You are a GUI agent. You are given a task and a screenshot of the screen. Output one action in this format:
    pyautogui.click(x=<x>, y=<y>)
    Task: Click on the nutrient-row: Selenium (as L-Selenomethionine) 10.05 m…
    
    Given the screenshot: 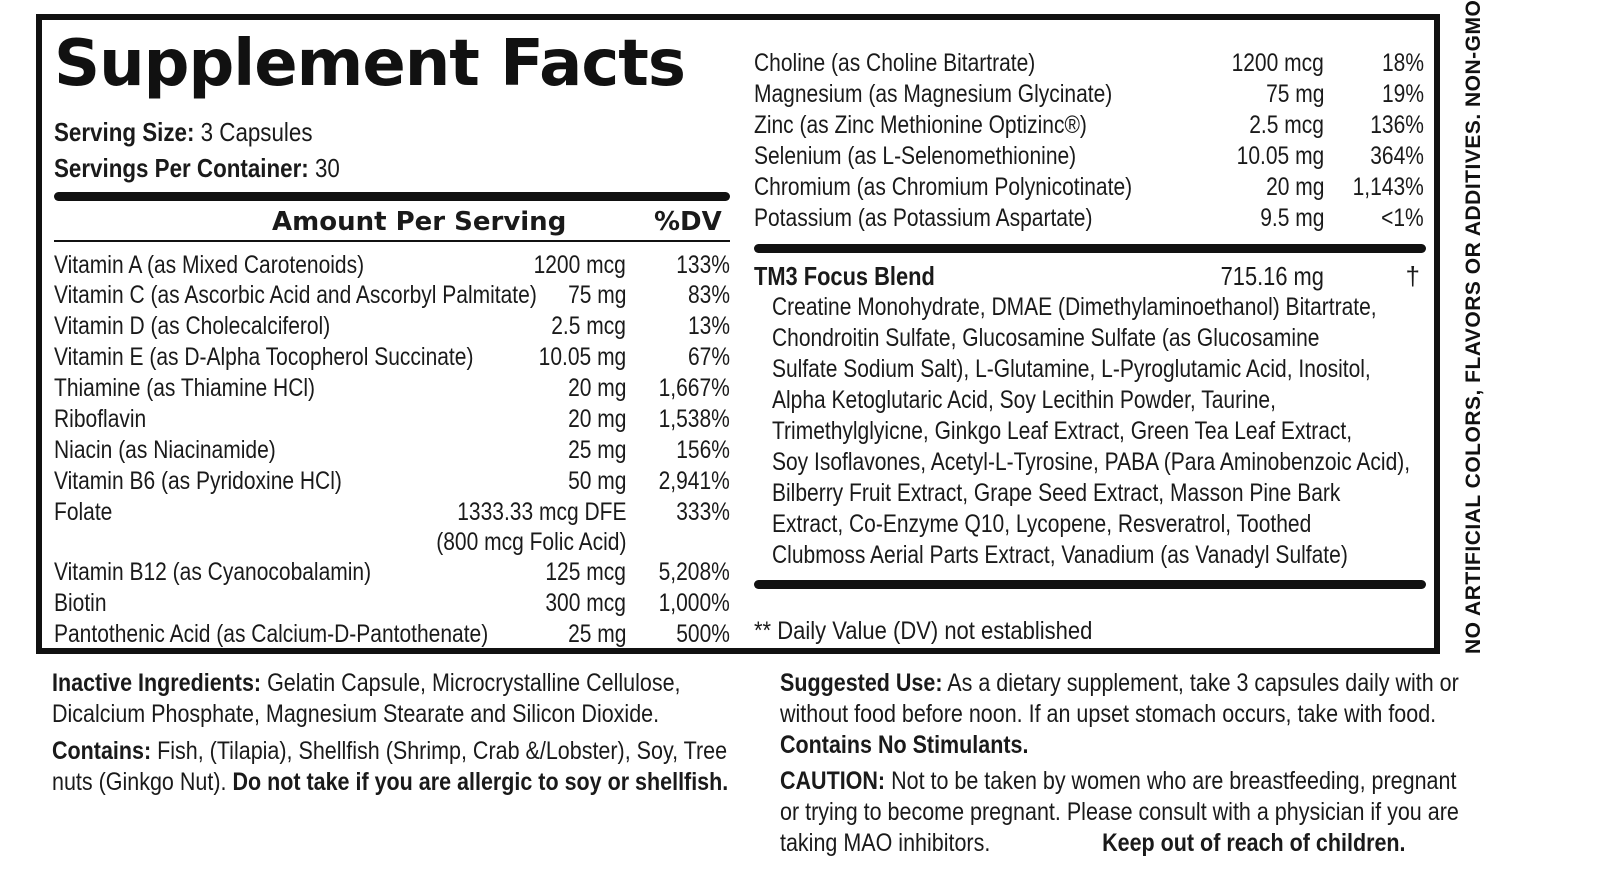 What is the action you would take?
    pyautogui.click(x=1089, y=156)
    